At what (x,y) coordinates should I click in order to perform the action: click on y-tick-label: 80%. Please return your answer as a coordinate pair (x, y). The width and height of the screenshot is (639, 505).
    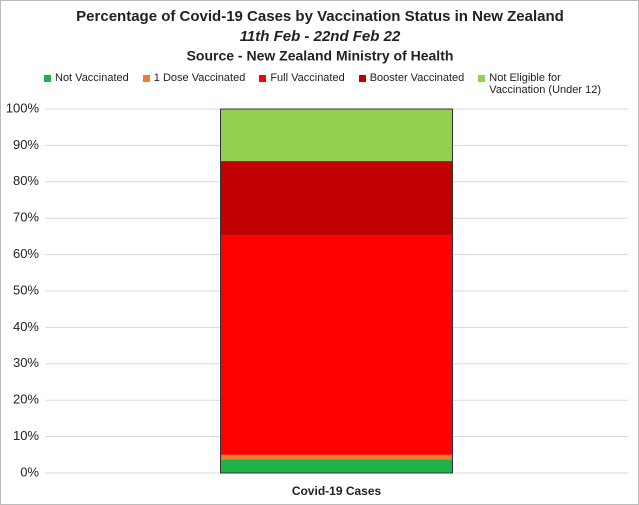
    Looking at the image, I should click on (26, 180).